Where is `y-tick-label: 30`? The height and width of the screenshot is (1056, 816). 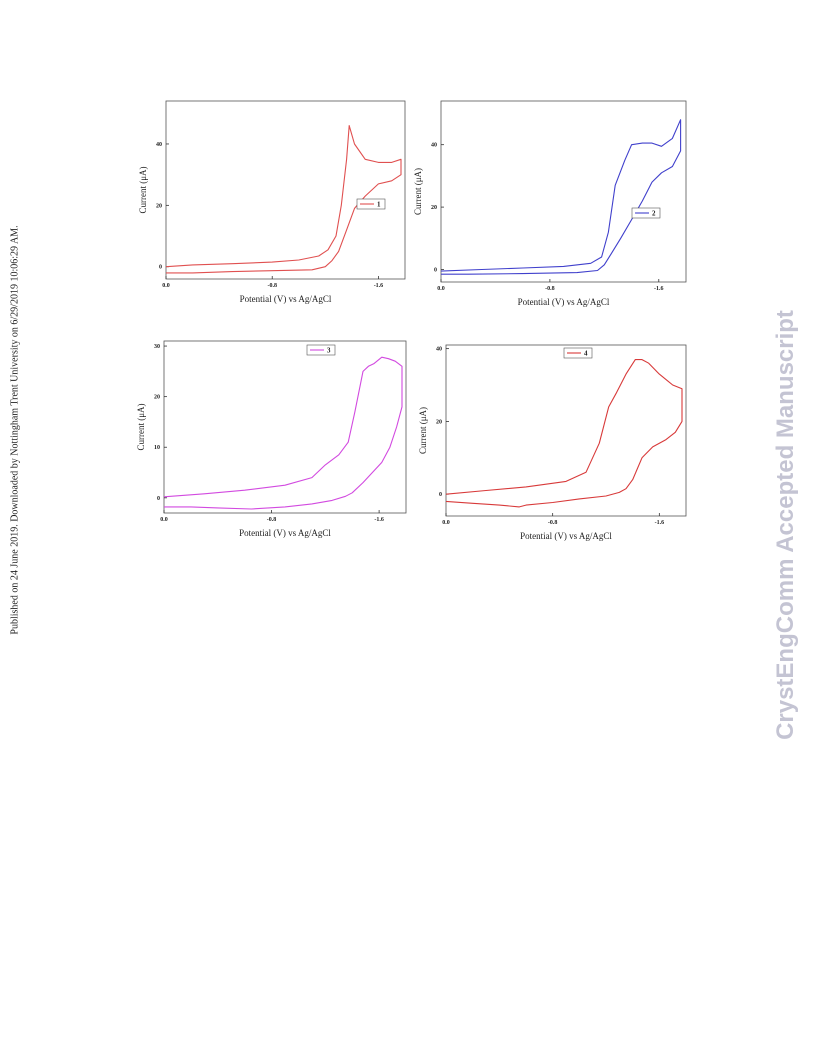
y-tick-label: 30 is located at coordinates (157, 347).